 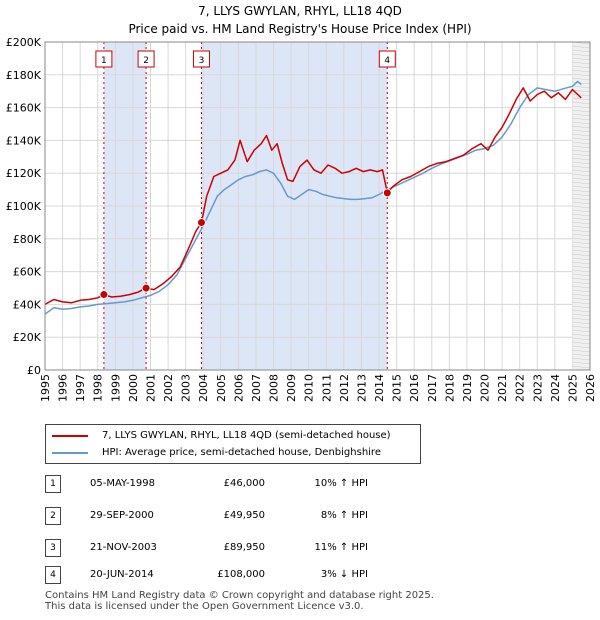 I want to click on x-tick-label: 1996, so click(x=63, y=388).